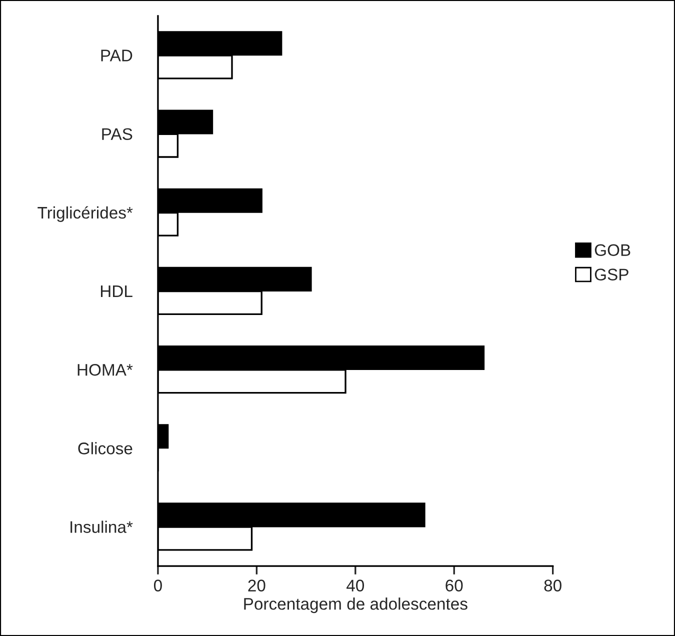  I want to click on x-tick-label: 60, so click(454, 586).